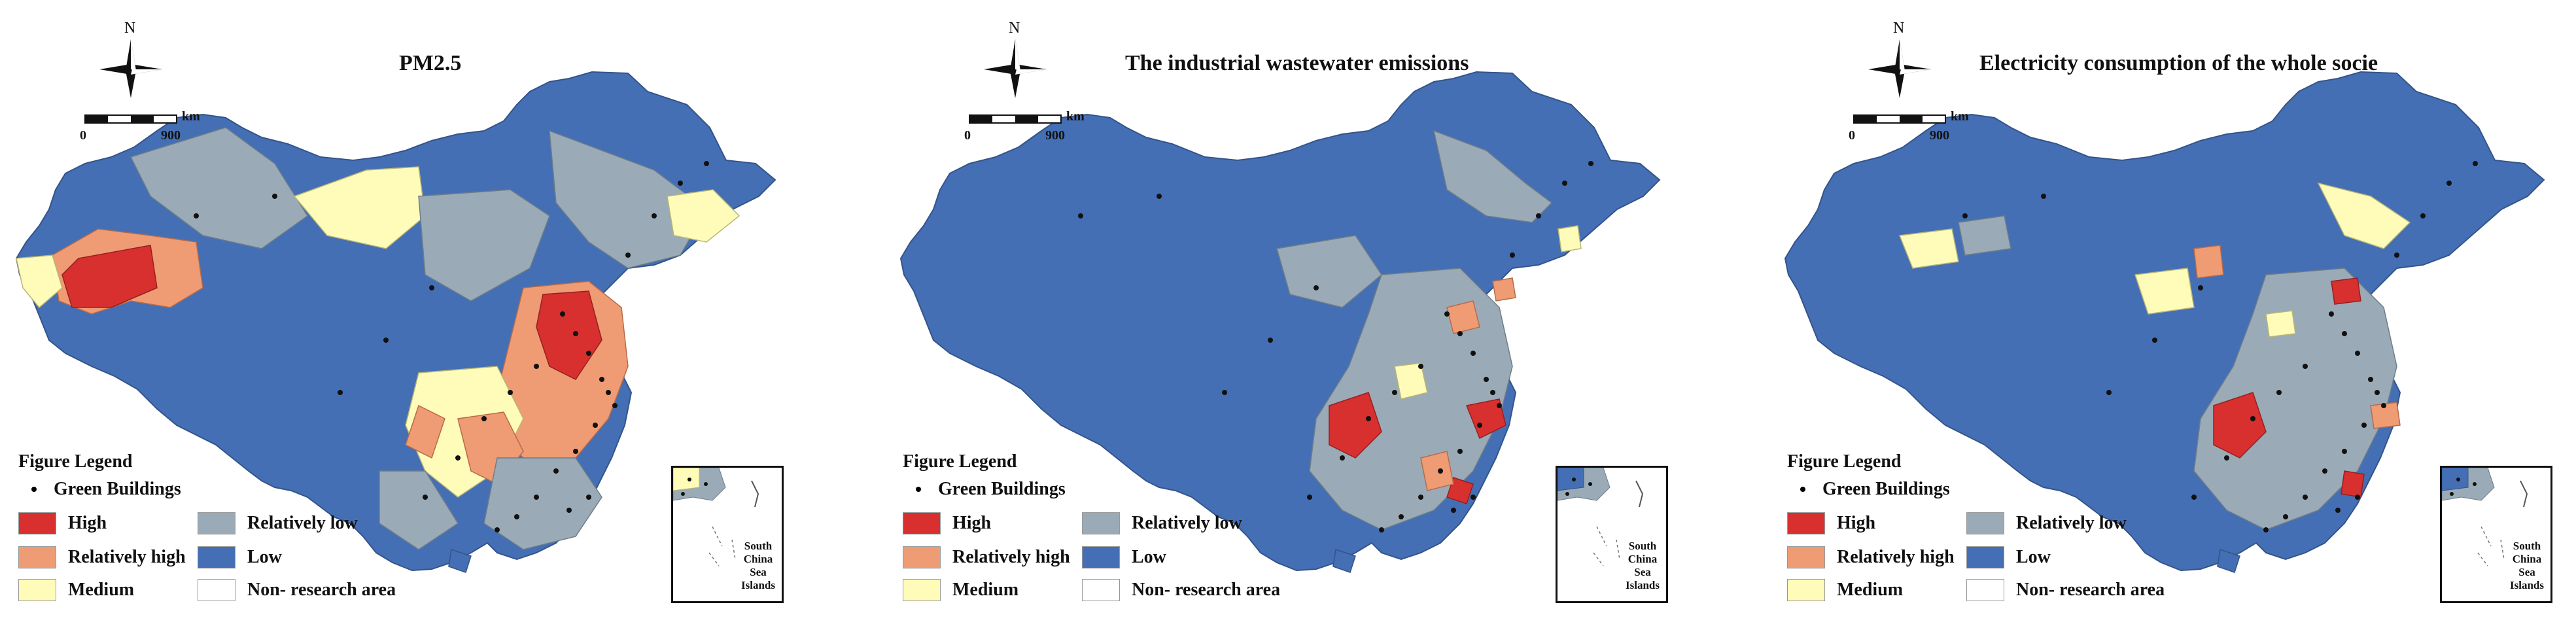 The image size is (2576, 628). Describe the element at coordinates (1297, 63) in the screenshot. I see `map-title: The industrial wastewater emissions` at that location.